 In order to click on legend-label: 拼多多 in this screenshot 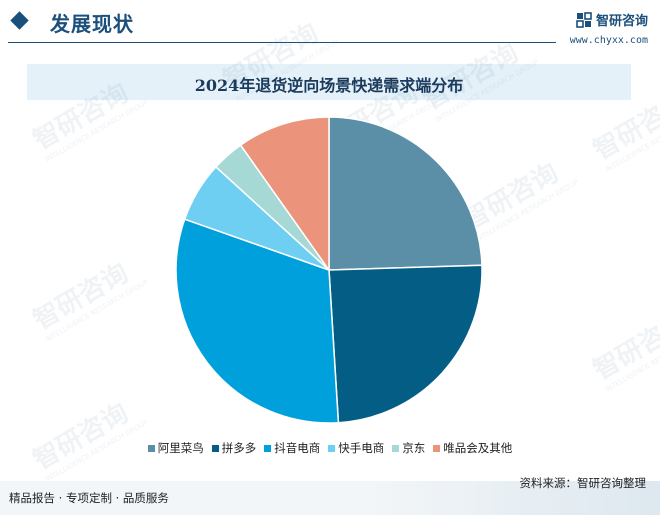, I will do `click(239, 448)`.